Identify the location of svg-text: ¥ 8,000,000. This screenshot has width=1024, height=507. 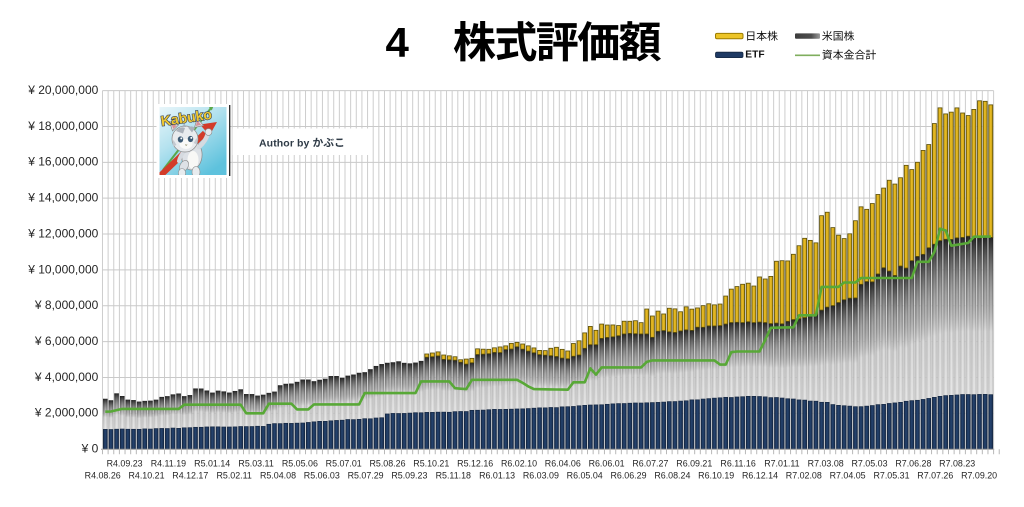
(66, 305).